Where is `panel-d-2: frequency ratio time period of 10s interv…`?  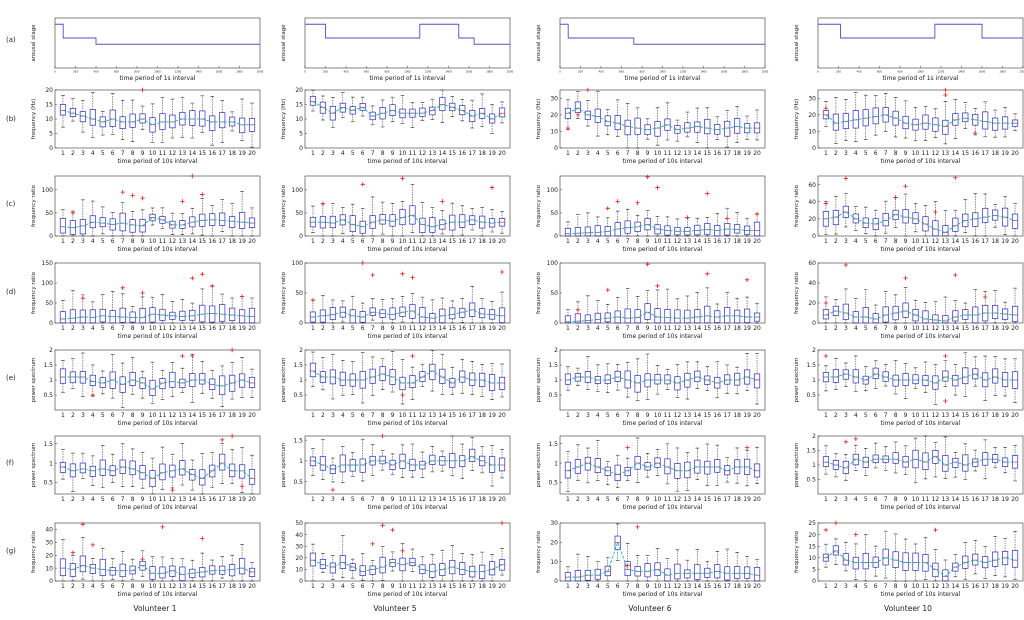 panel-d-2: frequency ratio time period of 10s interv… is located at coordinates (396, 300).